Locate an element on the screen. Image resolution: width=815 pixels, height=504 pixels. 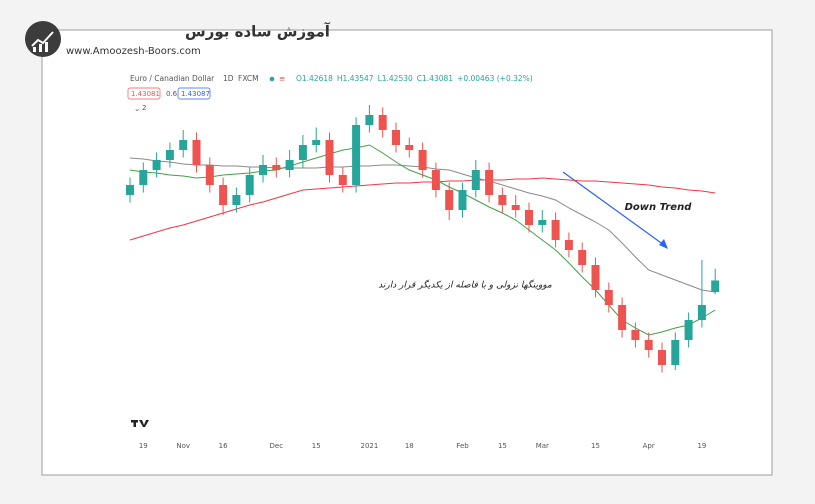
tv-logo is located at coordinates (140, 423).